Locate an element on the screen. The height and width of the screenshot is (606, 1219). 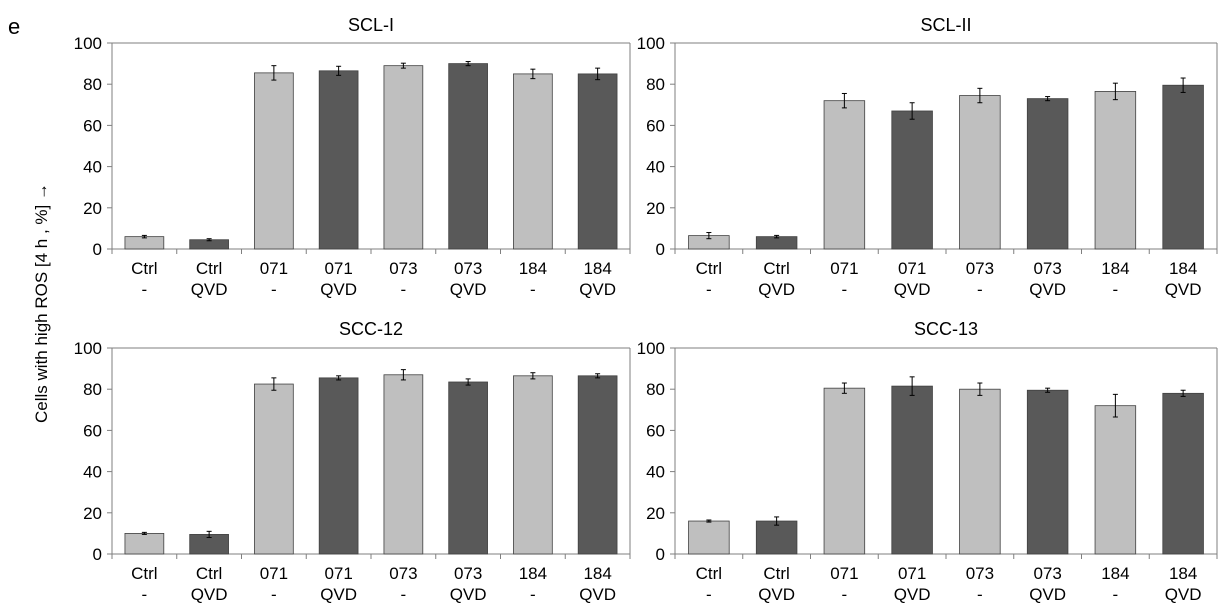
chart-title: SCL-I is located at coordinates (371, 25).